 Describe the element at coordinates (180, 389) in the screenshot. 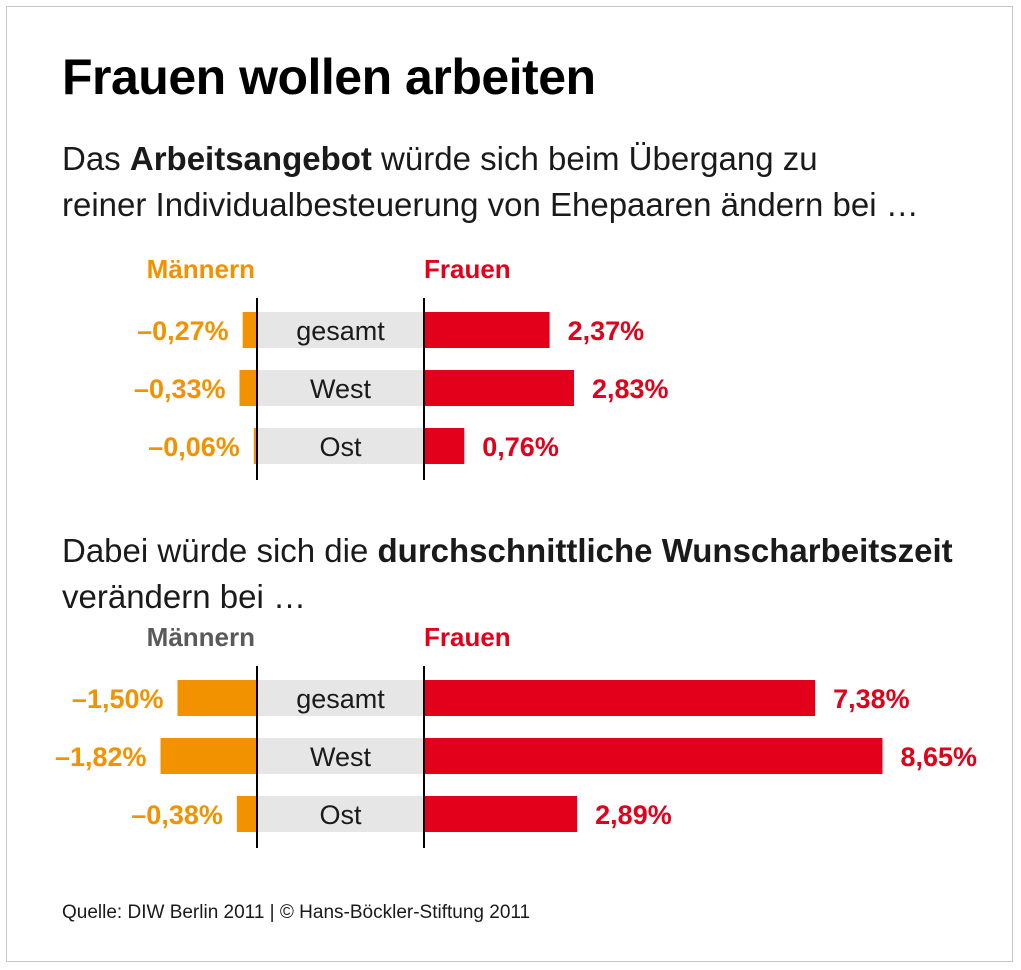

I see `value-label-men: –0,33%` at that location.